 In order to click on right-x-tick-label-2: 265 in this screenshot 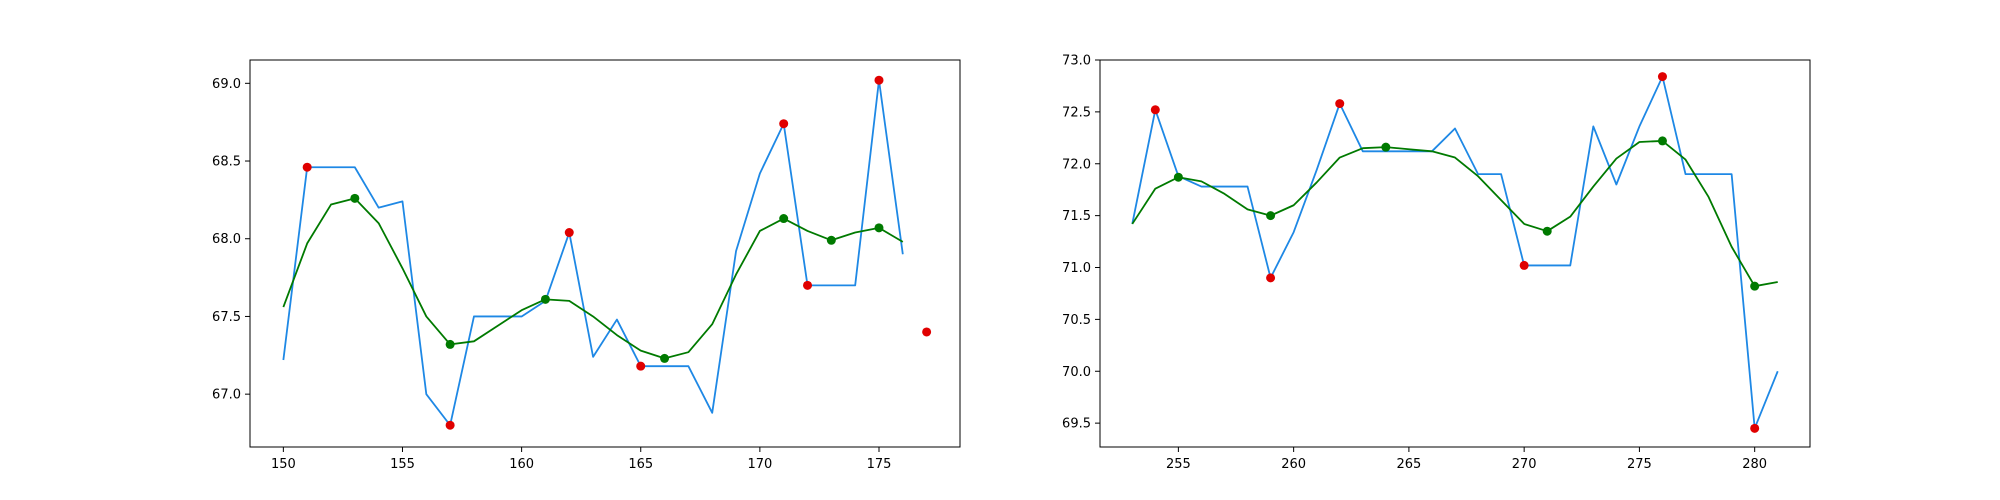, I will do `click(1408, 464)`.